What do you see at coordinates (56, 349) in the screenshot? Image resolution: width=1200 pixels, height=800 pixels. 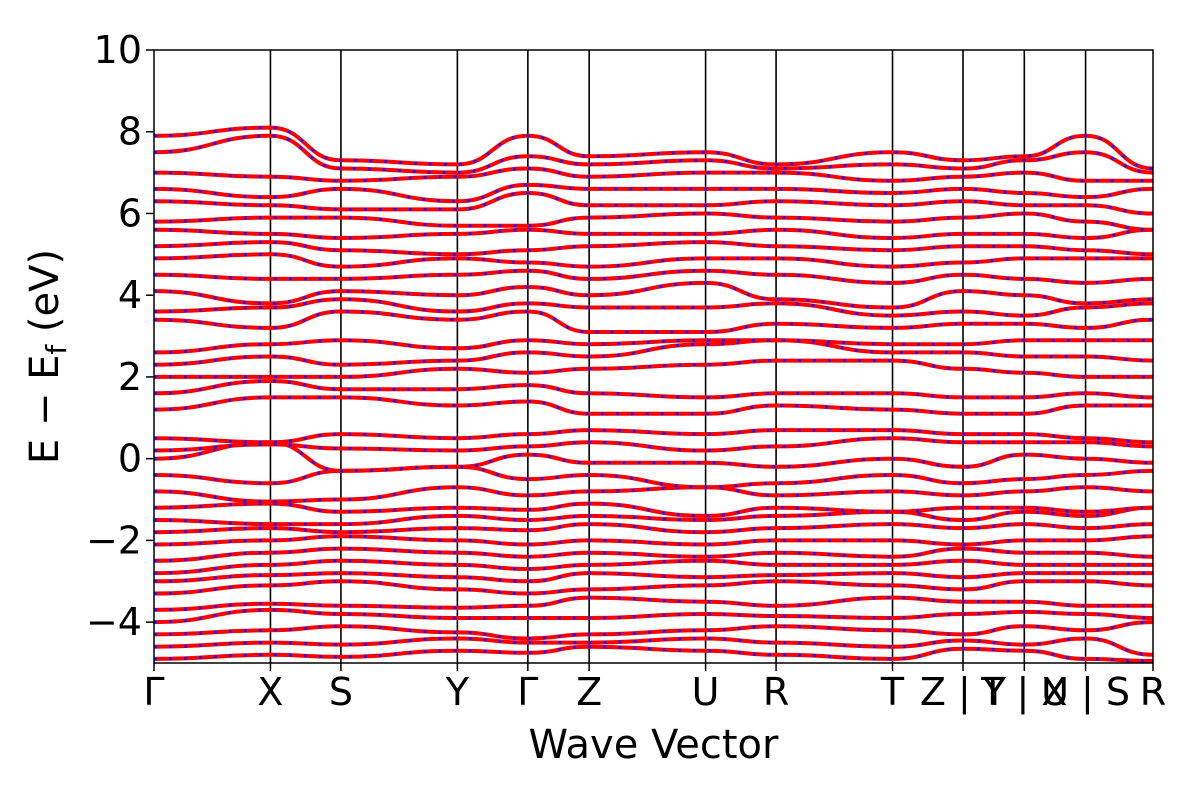 I see `y-axis-label-subscript: f` at bounding box center [56, 349].